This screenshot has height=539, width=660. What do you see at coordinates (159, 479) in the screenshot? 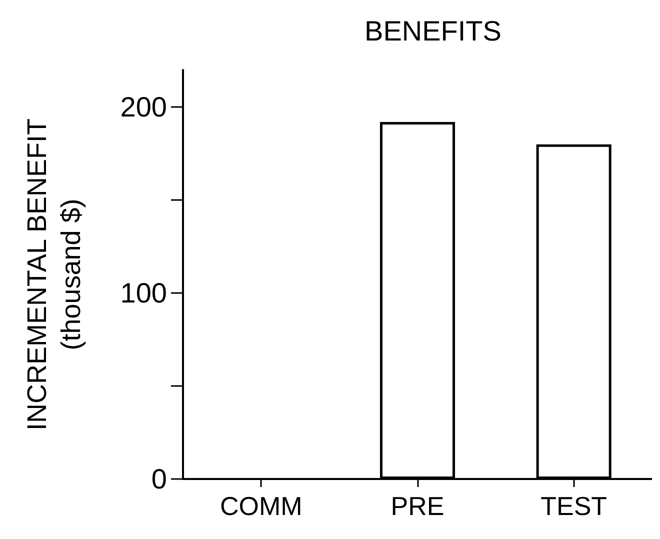
I see `y-tick-label: 0` at bounding box center [159, 479].